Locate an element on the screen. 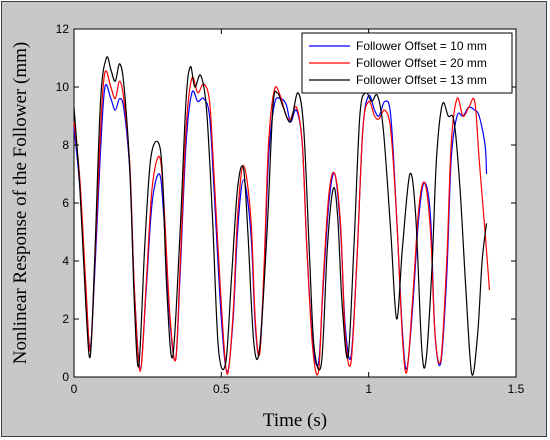 This screenshot has width=550, height=440. x-axis-label: Time (s) is located at coordinates (295, 420).